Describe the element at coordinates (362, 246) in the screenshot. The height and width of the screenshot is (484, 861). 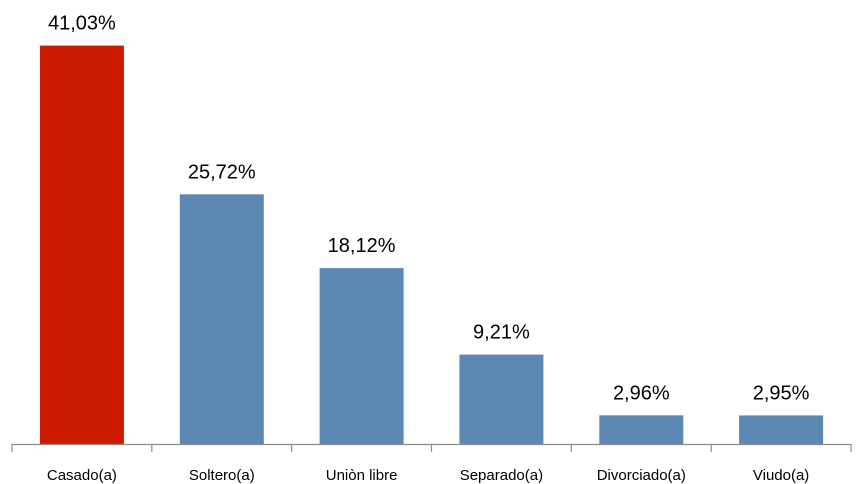
I see `data-label-union-libre: 18,12%` at that location.